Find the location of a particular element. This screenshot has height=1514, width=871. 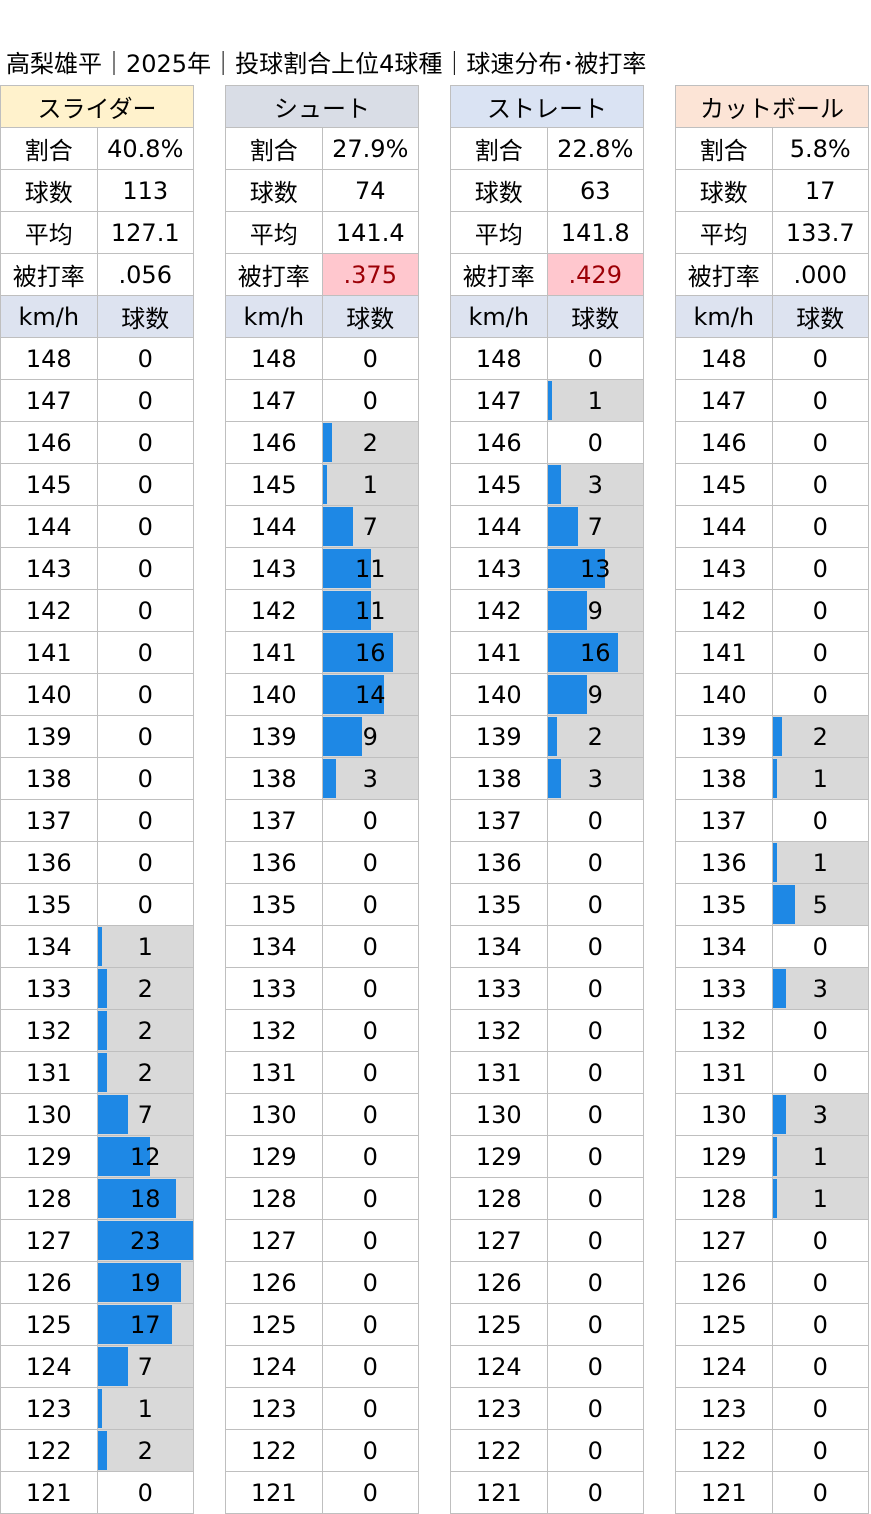

speed-row: 129 0 is located at coordinates (547, 1156).